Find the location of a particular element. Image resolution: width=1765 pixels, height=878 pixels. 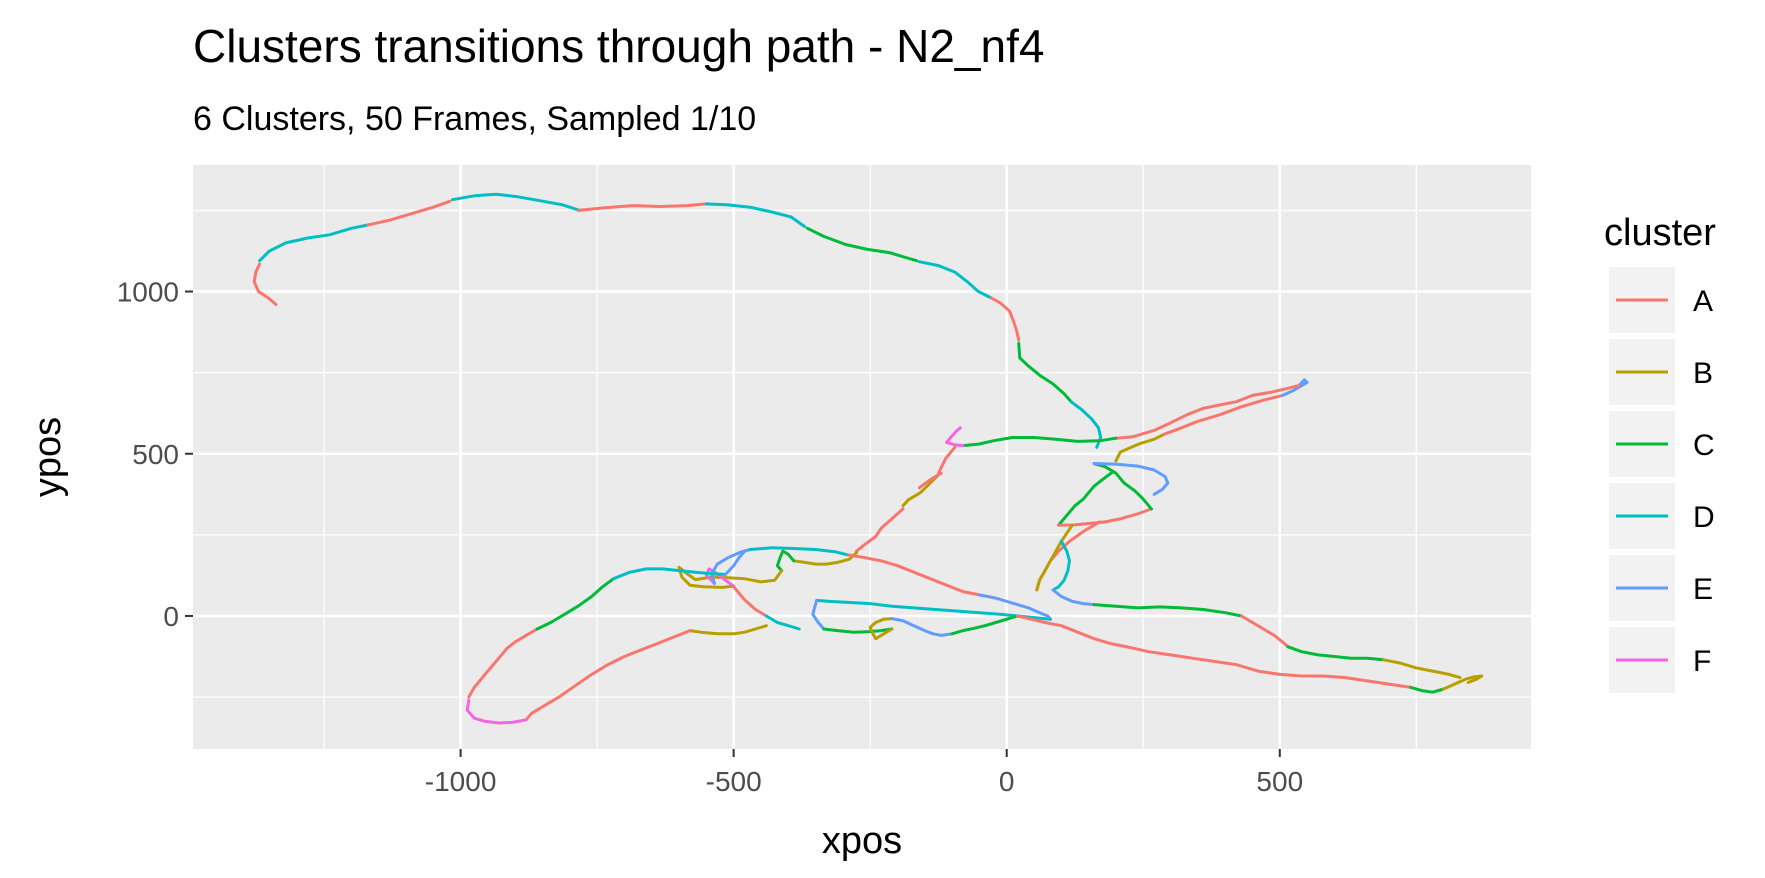

x-axis-title: xpos is located at coordinates (862, 841).